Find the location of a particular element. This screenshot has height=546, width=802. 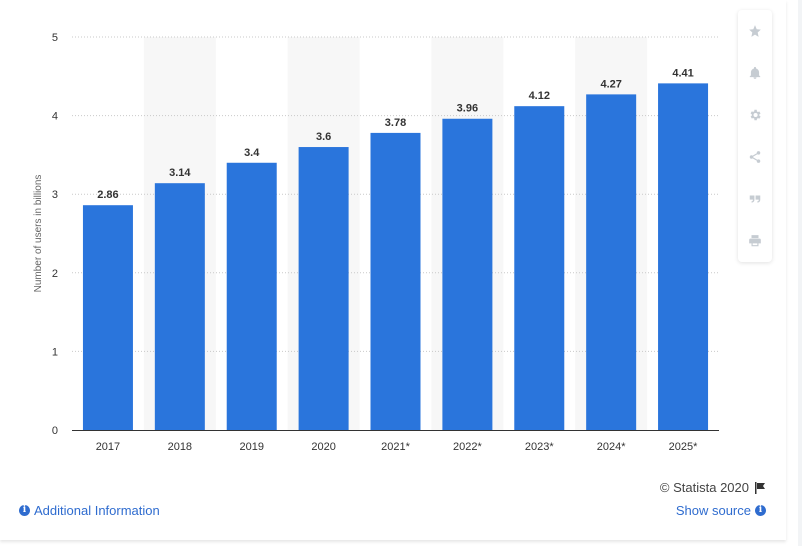

share-button is located at coordinates (755, 157).